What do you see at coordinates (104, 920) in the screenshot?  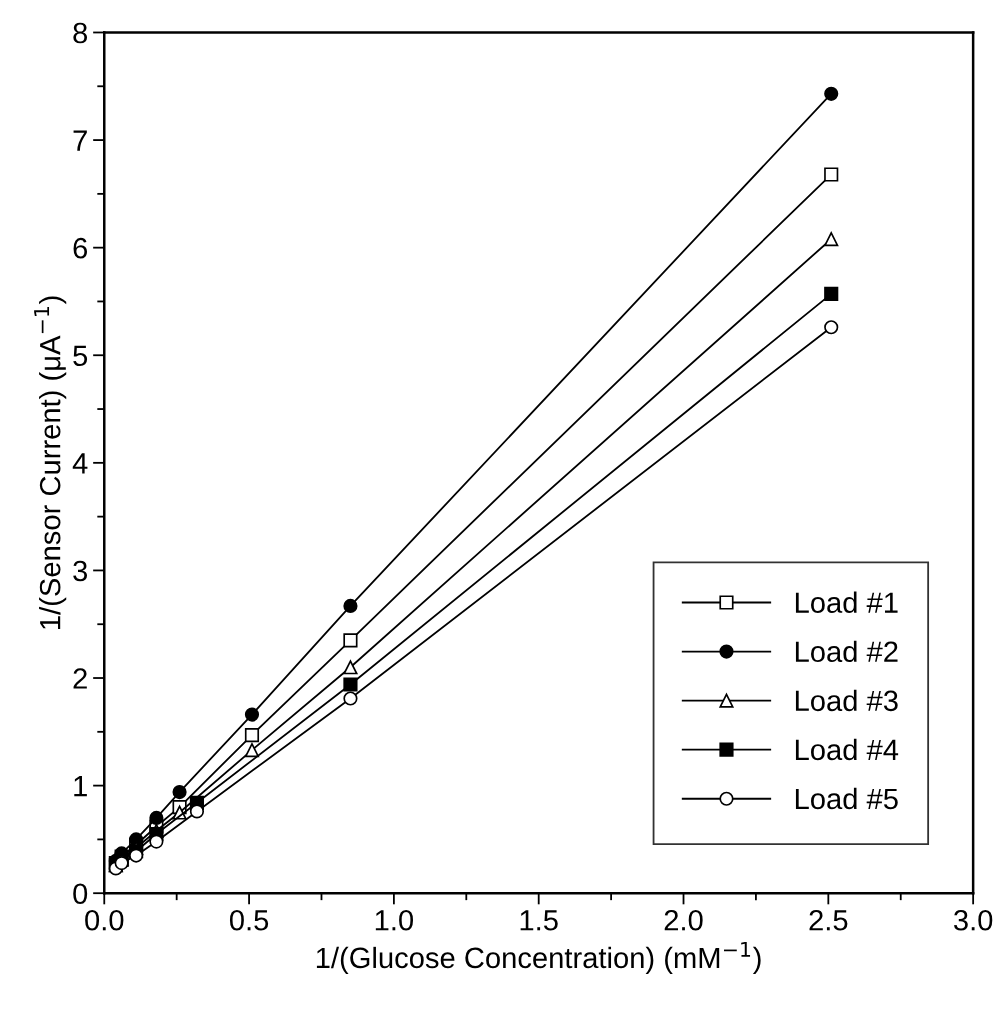 I see `x-tick-label: 0.0` at bounding box center [104, 920].